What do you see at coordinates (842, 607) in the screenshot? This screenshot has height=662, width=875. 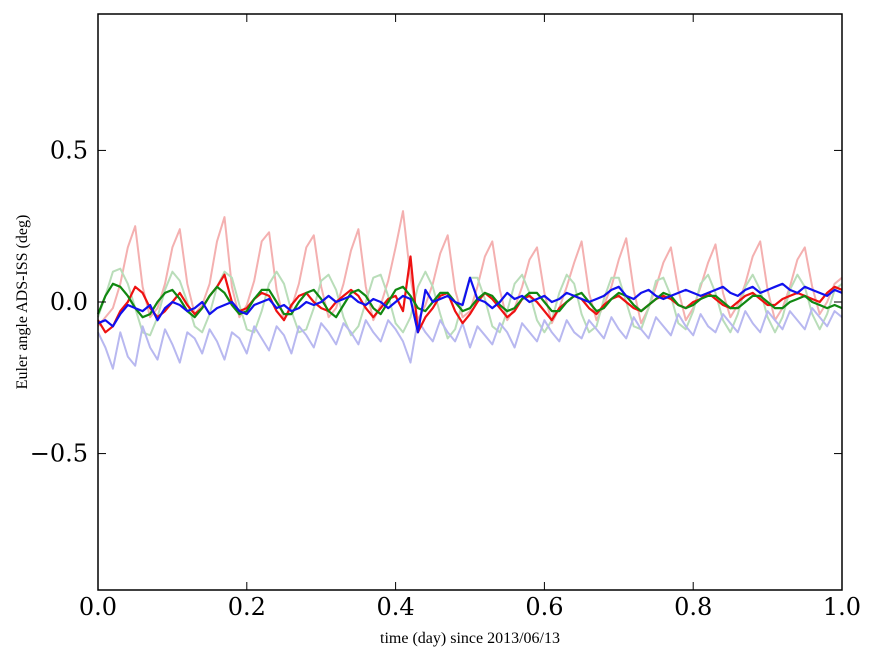 I see `x-tick-label: 1.0` at bounding box center [842, 607].